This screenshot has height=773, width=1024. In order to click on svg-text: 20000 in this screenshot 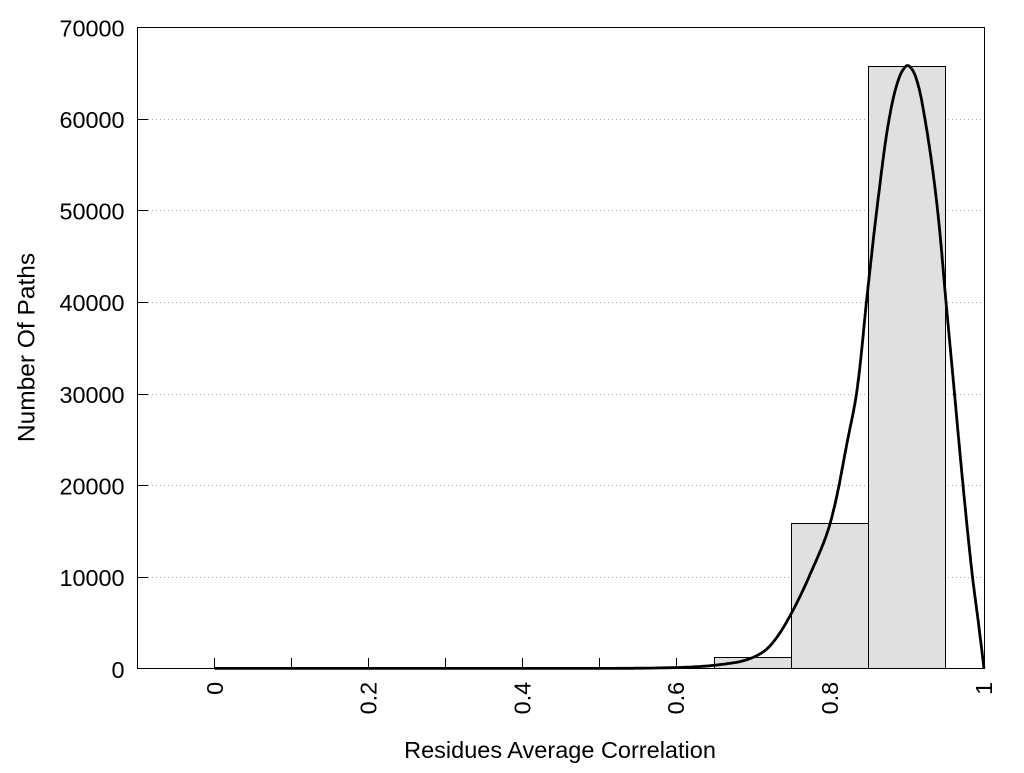, I will do `click(91, 487)`.